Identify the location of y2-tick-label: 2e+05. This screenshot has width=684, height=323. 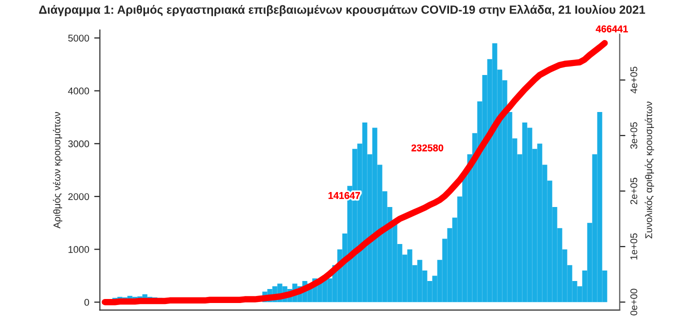
(634, 191).